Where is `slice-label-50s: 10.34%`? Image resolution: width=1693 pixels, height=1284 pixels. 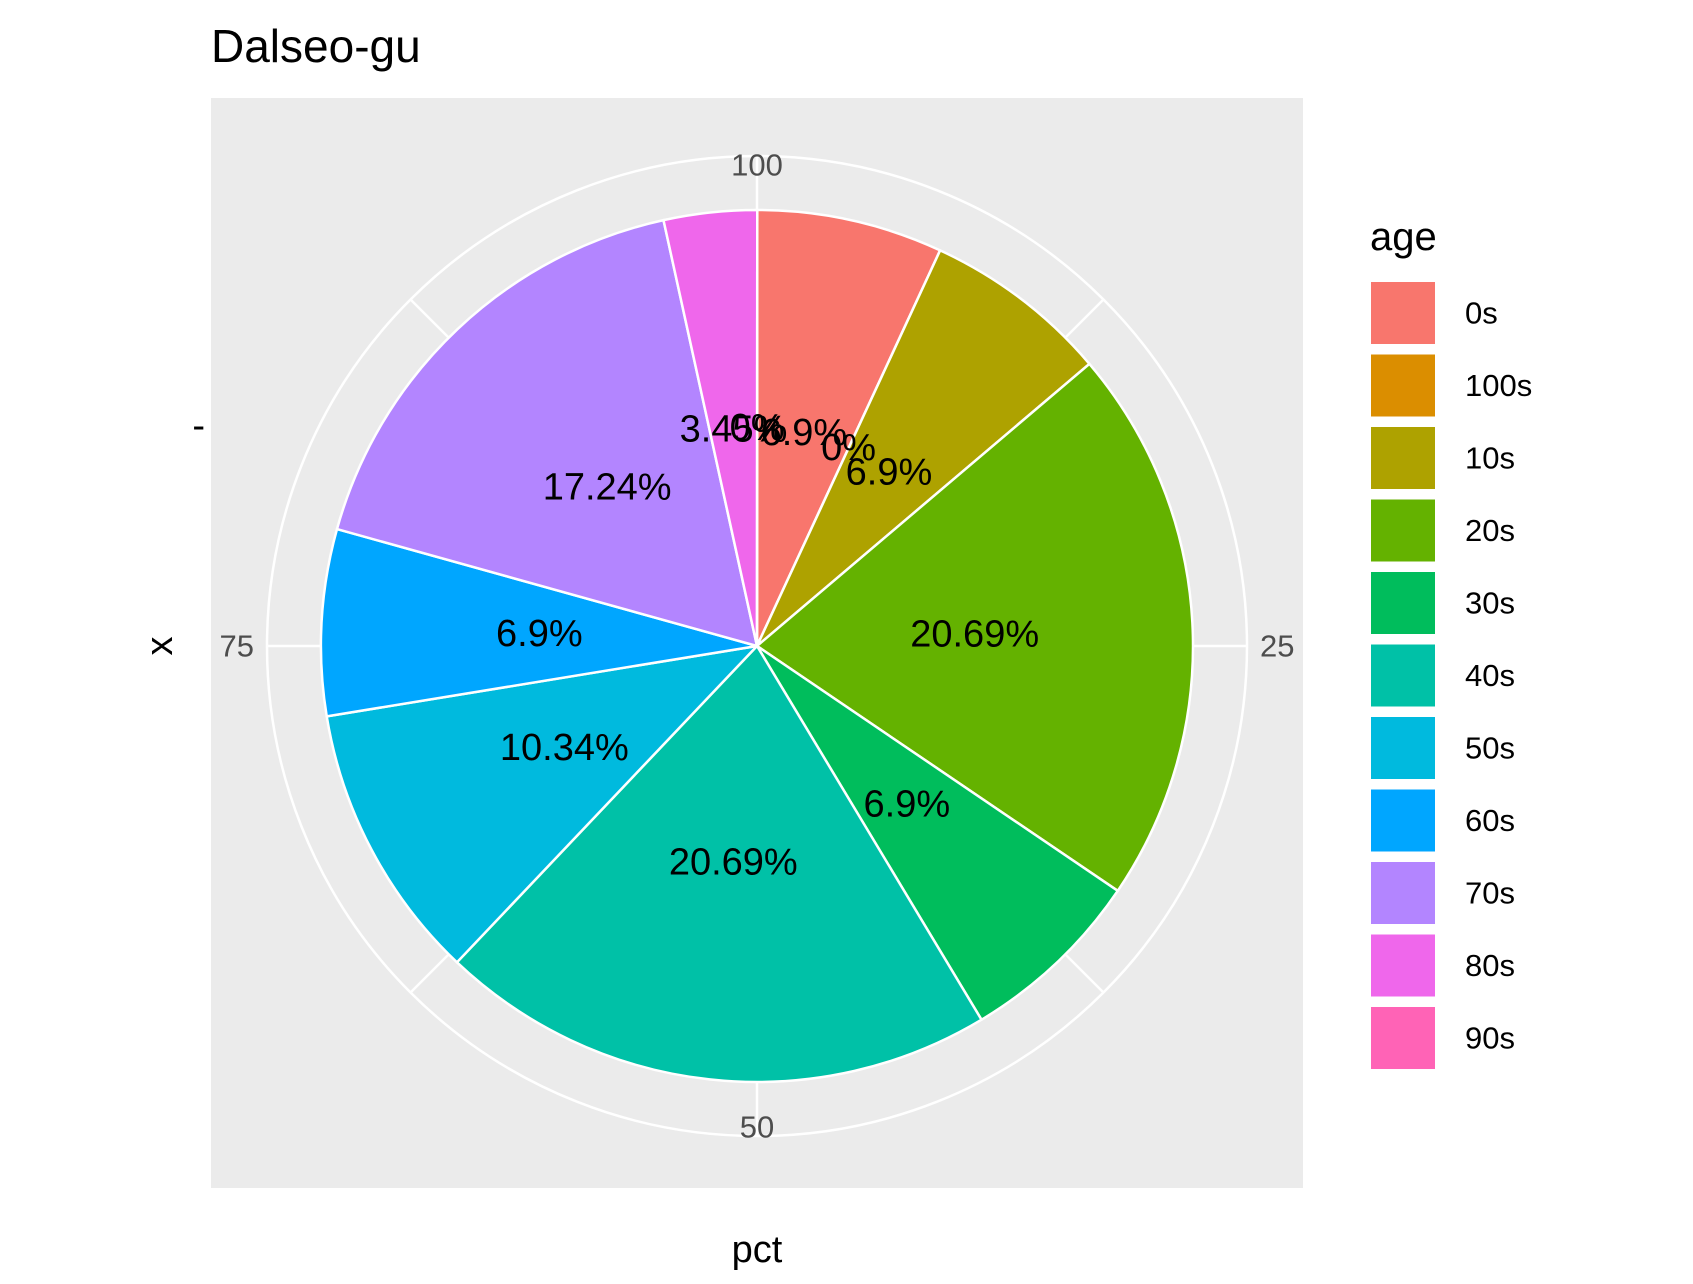 slice-label-50s: 10.34% is located at coordinates (564, 748).